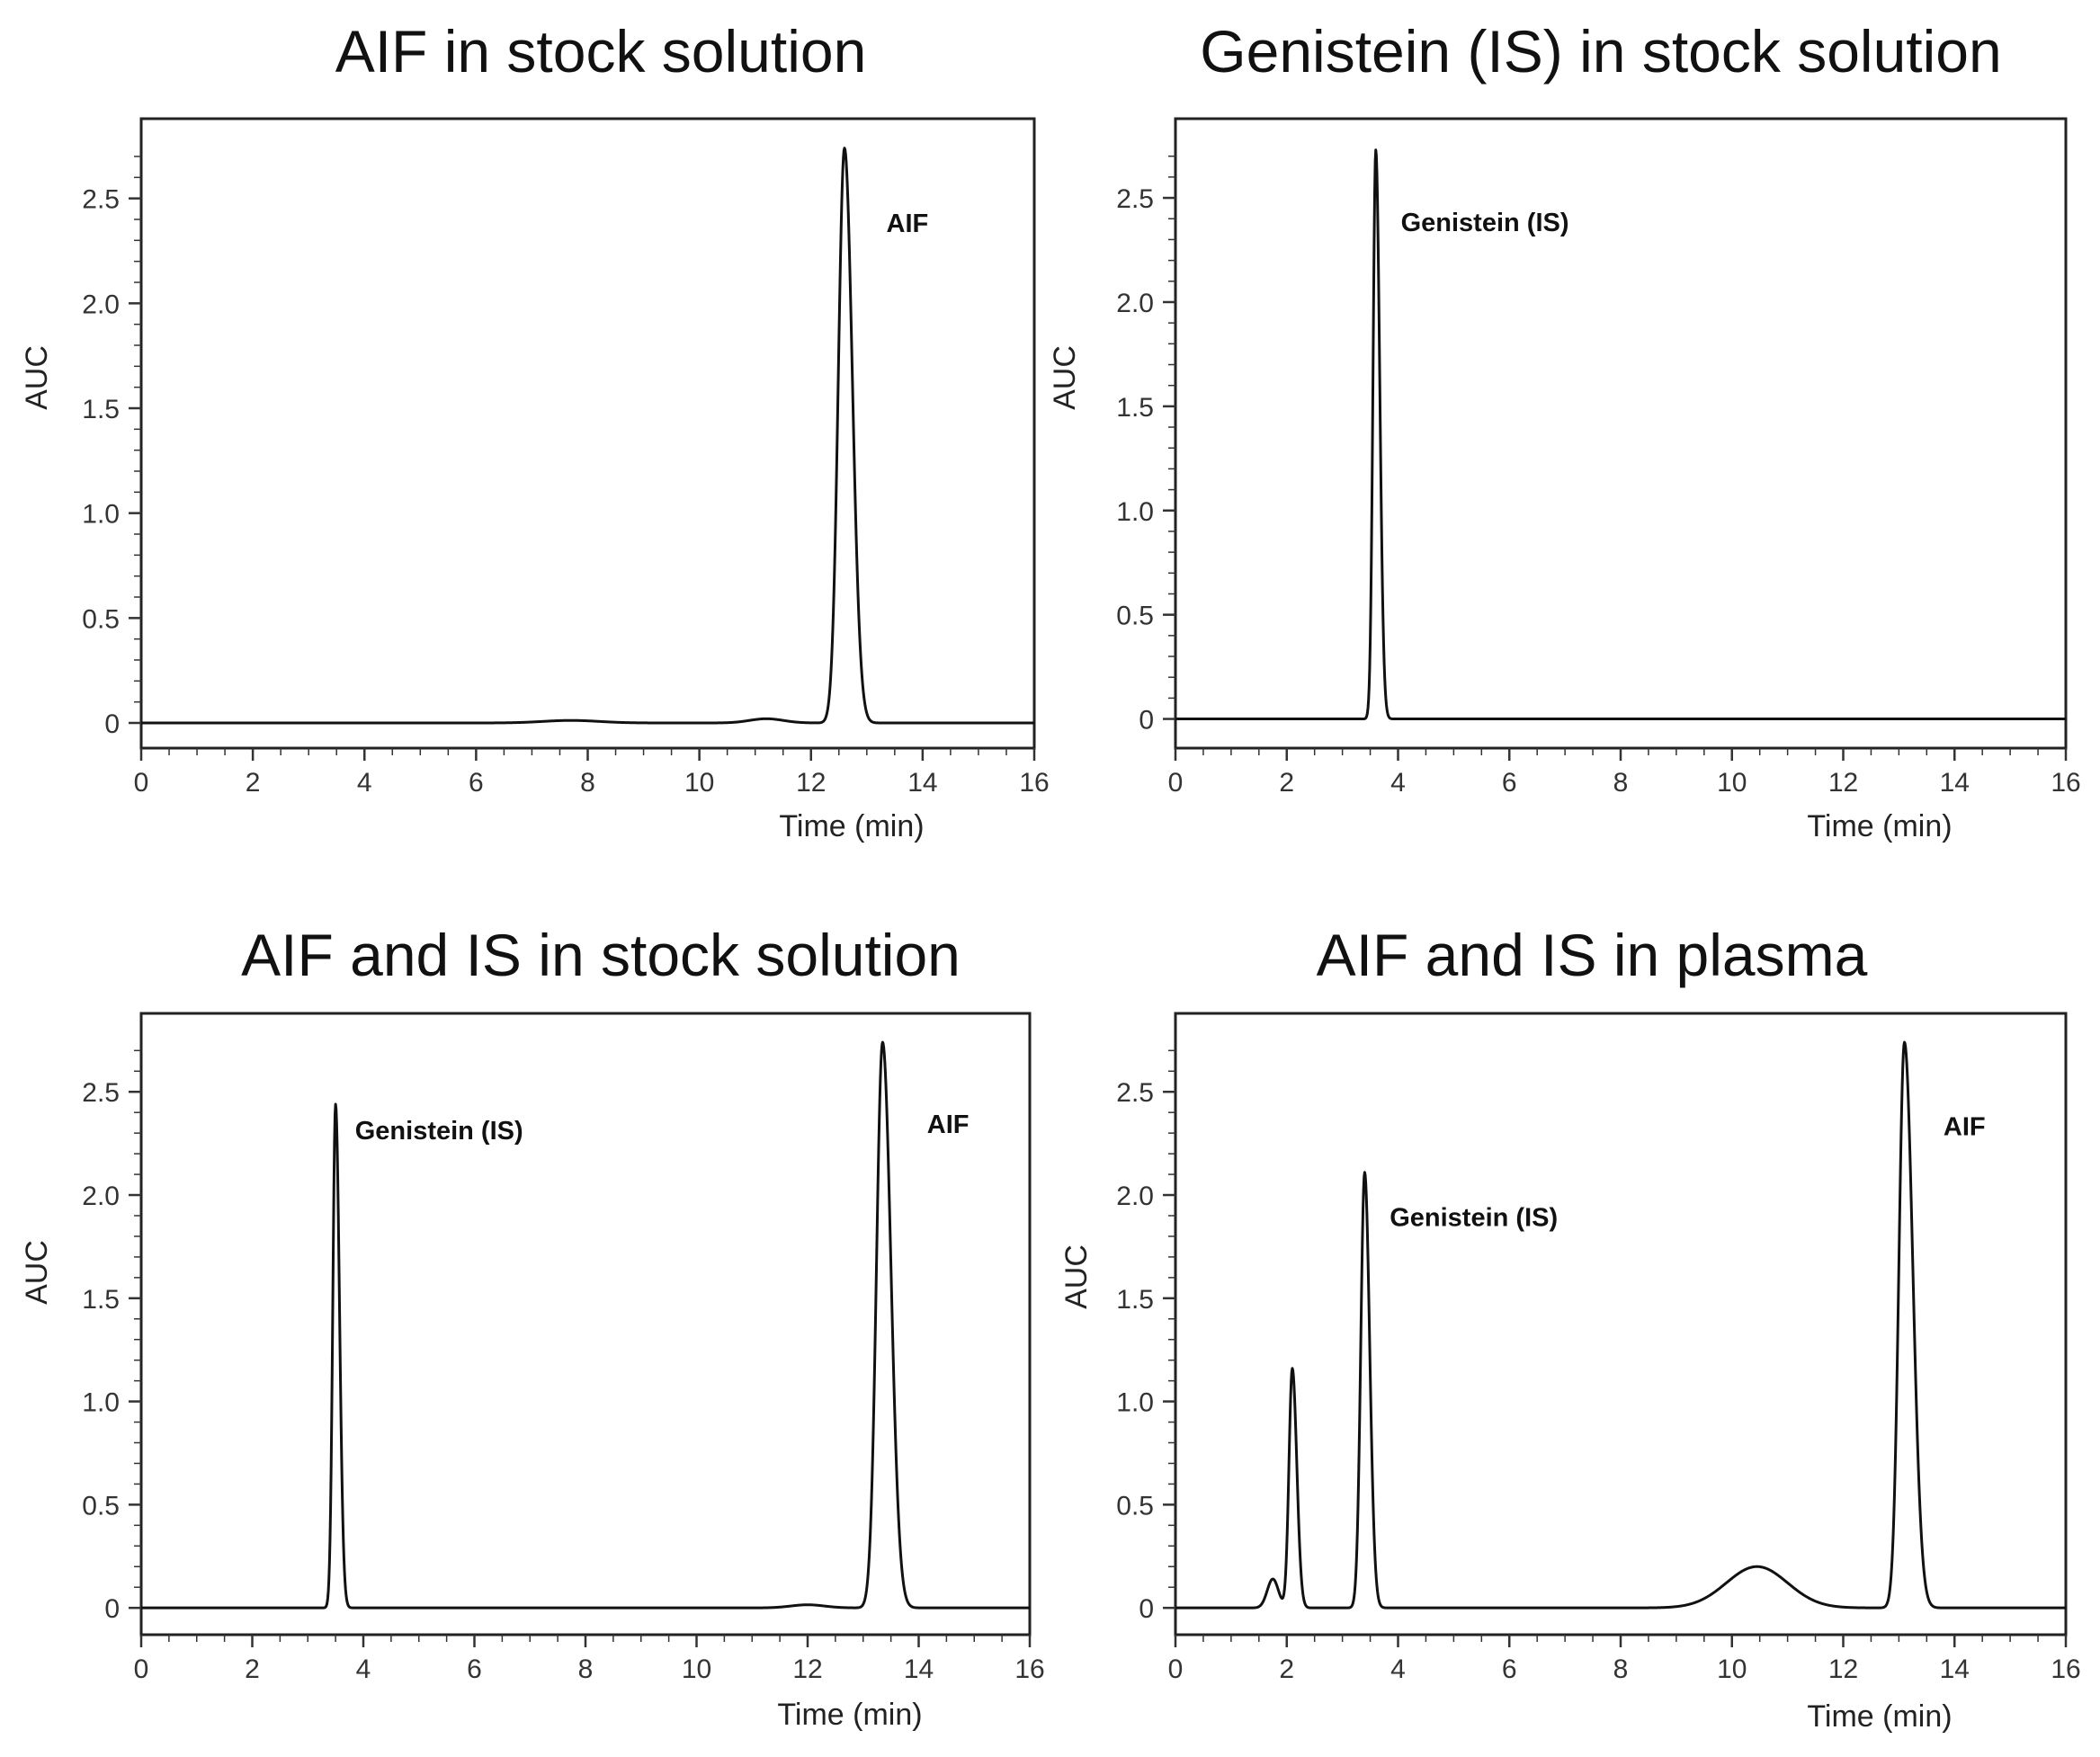 This screenshot has width=2100, height=1757. Describe the element at coordinates (601, 52) in the screenshot. I see `chart-title: AIF in stock solution` at that location.